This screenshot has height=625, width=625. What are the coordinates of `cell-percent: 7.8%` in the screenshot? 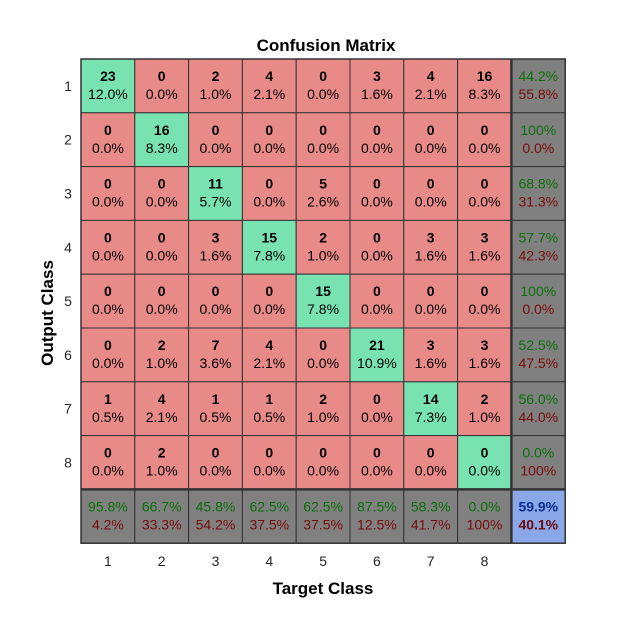 It's located at (323, 309).